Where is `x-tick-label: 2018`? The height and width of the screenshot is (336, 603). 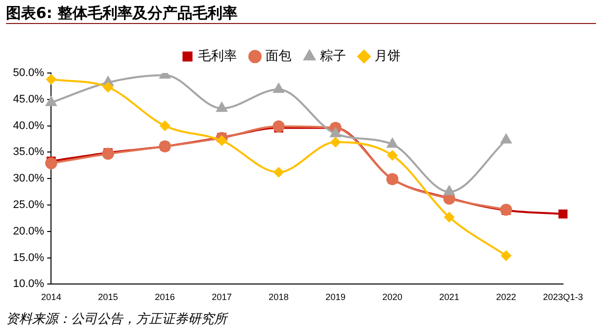 x-tick-label: 2018 is located at coordinates (278, 297).